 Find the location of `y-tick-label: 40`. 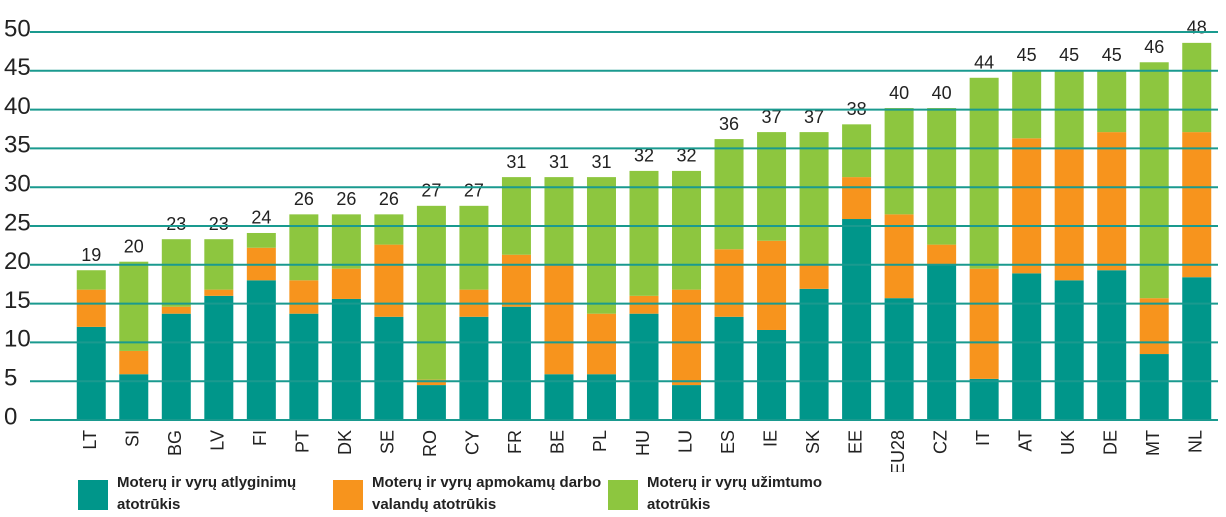

y-tick-label: 40 is located at coordinates (17, 106).